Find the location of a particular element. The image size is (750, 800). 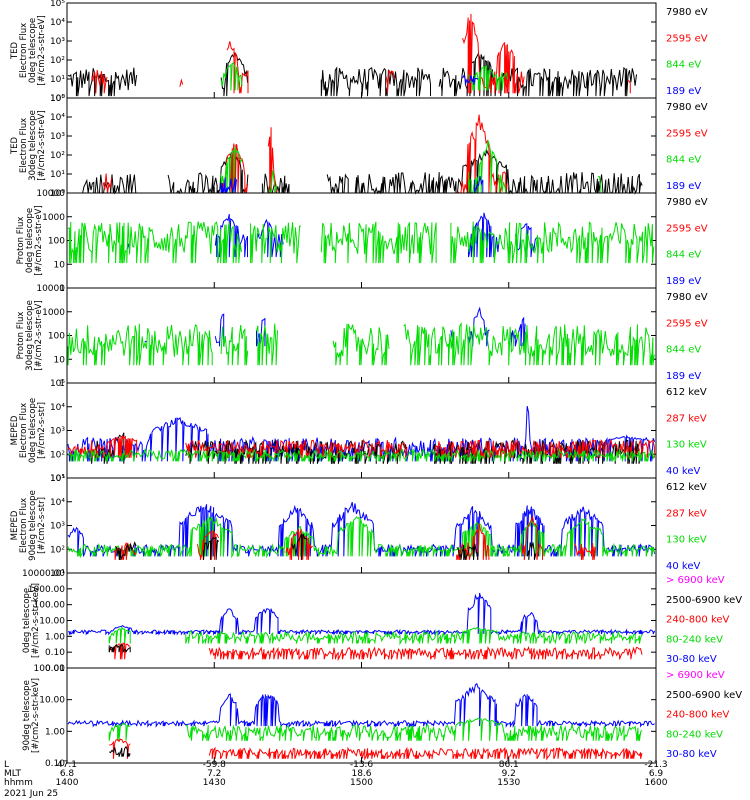

legend-entry: 130 keV is located at coordinates (686, 540).